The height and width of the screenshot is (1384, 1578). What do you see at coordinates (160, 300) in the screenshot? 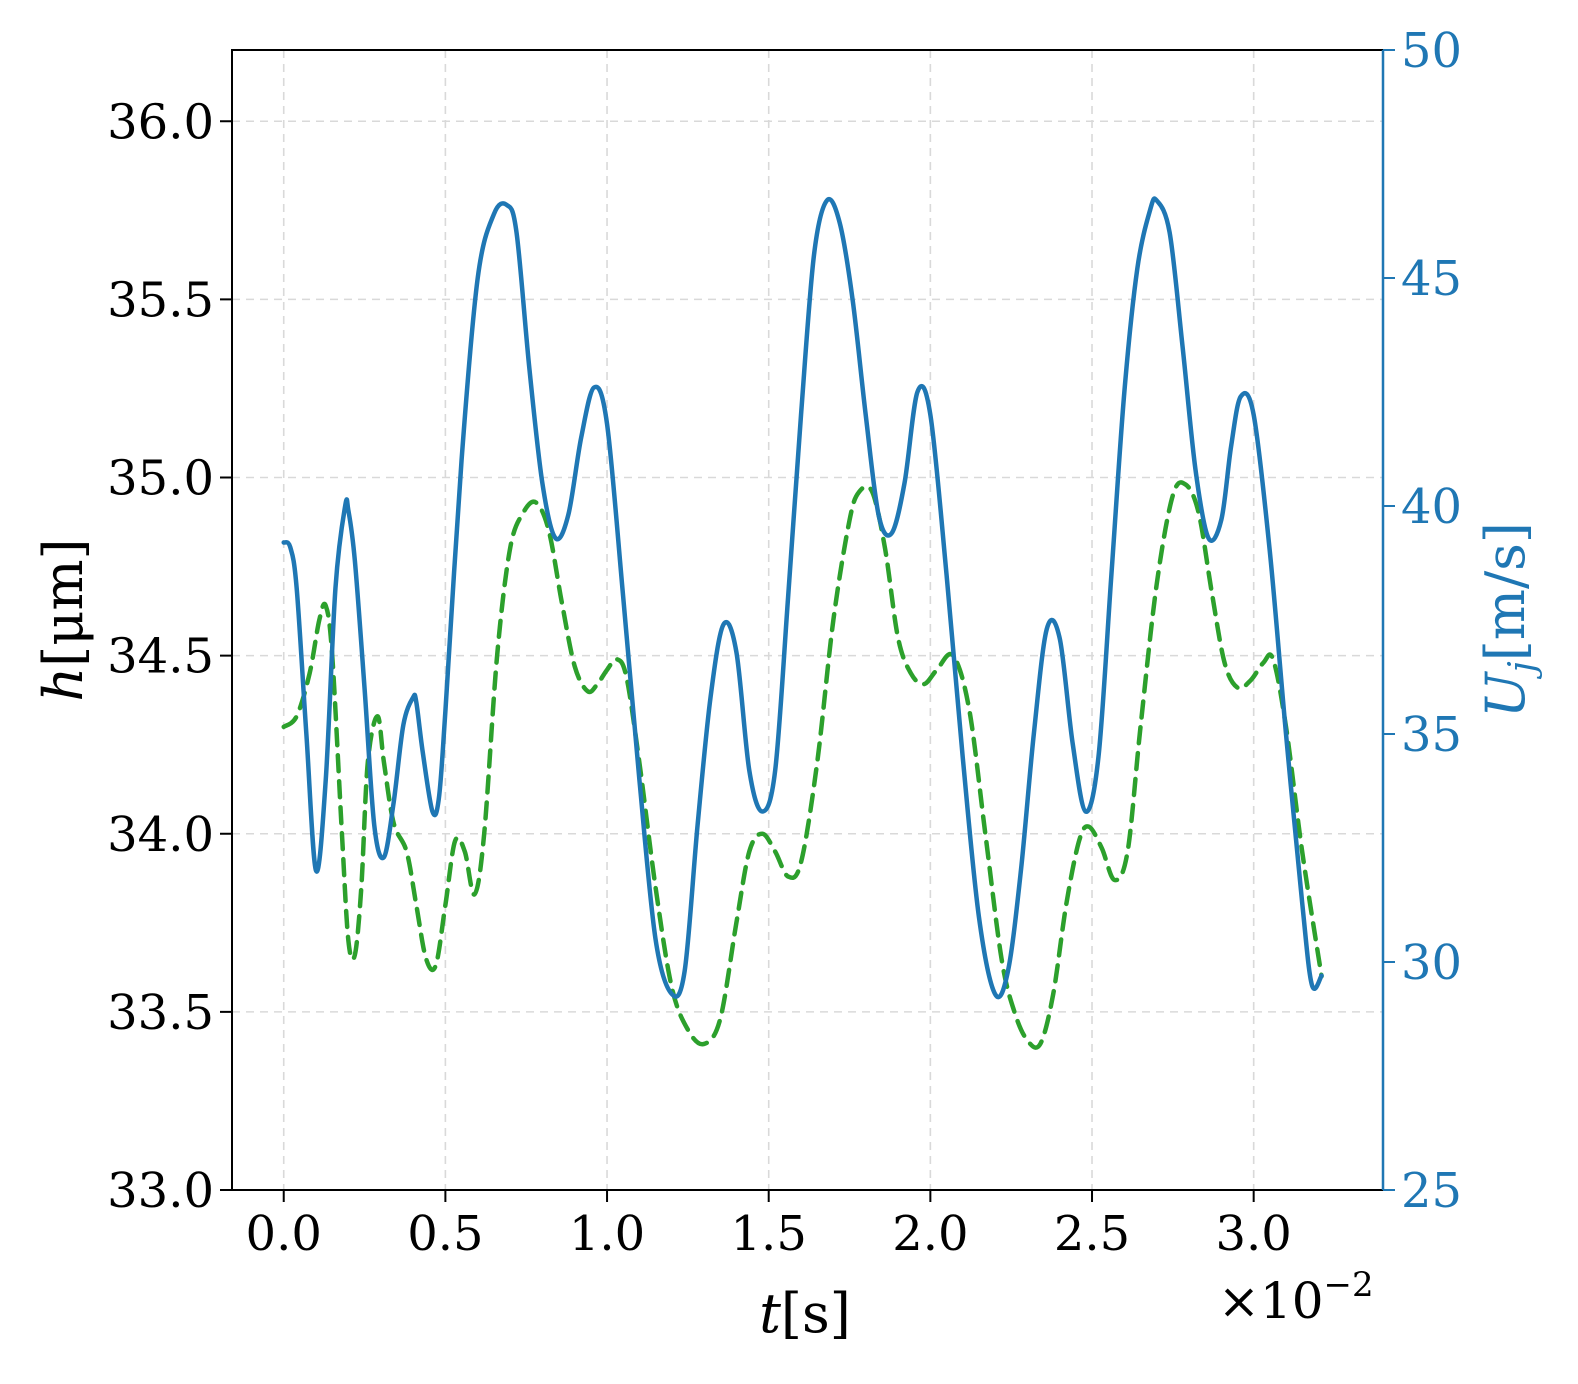
I see `y-left-tick-label: 35.5` at bounding box center [160, 300].